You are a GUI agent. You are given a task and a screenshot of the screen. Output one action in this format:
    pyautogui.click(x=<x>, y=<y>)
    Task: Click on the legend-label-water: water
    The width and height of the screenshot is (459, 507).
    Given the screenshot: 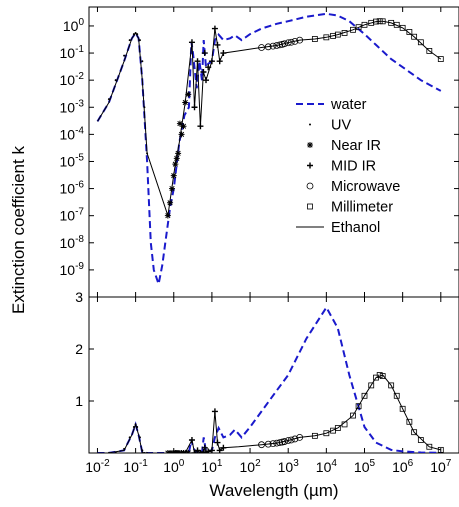 What is the action you would take?
    pyautogui.click(x=348, y=105)
    